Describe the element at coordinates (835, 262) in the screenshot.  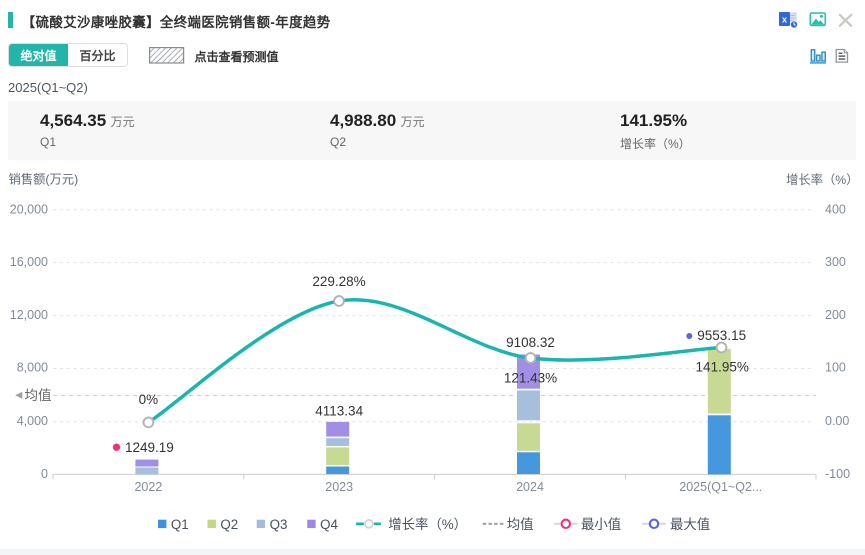
I see `svg-text: 300` at that location.